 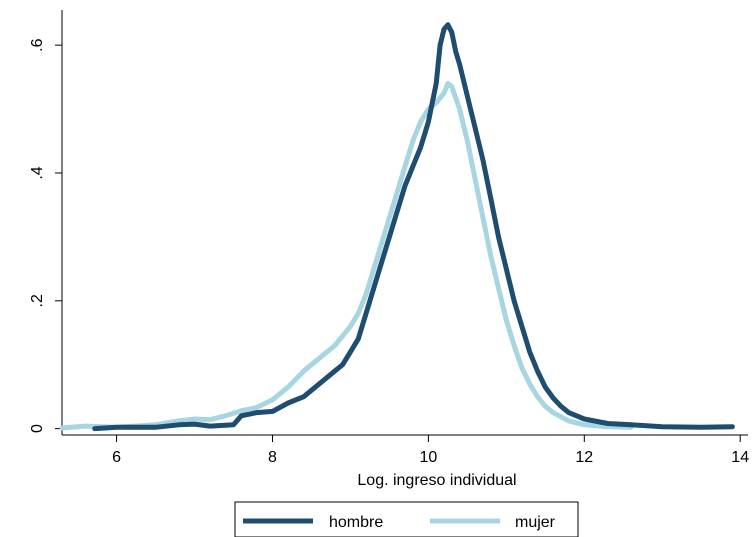 What do you see at coordinates (740, 457) in the screenshot?
I see `x-tick-label: 14` at bounding box center [740, 457].